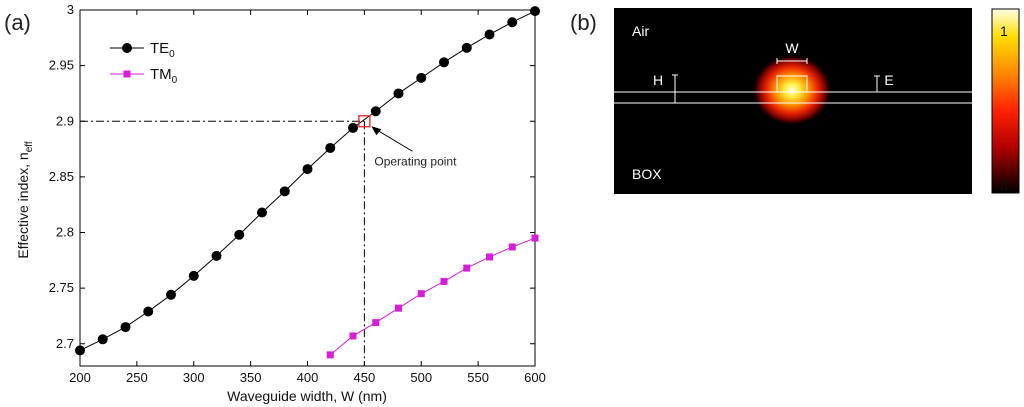 This screenshot has height=407, width=1024. Describe the element at coordinates (535, 377) in the screenshot. I see `x-tick-label: 600` at that location.